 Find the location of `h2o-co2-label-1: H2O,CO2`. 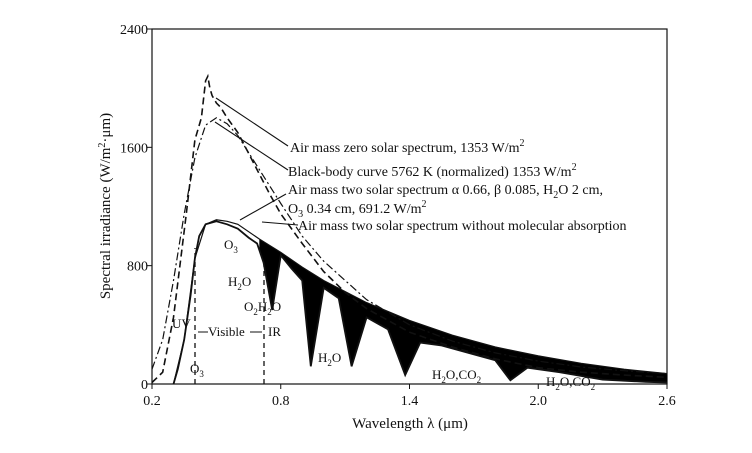

h2o-co2-label-1: H2O,CO2 is located at coordinates (456, 376).